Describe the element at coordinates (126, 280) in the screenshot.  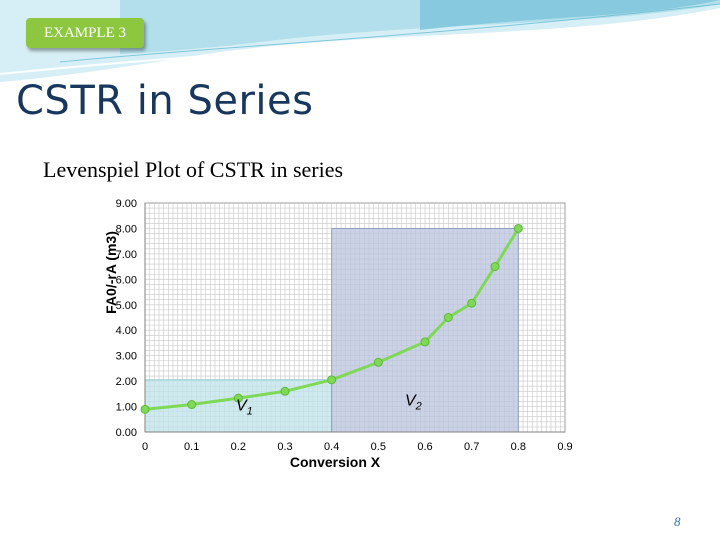
I see `y-tick-label: 6.00` at that location.